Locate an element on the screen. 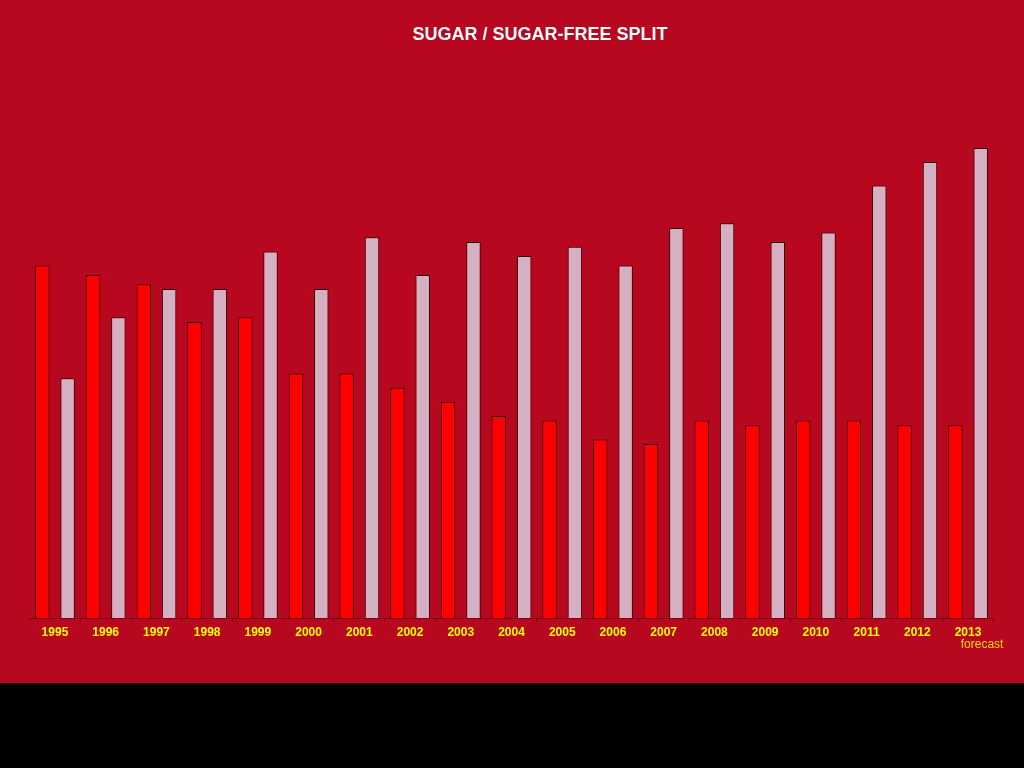  x-tick-label: 2002 is located at coordinates (410, 631).